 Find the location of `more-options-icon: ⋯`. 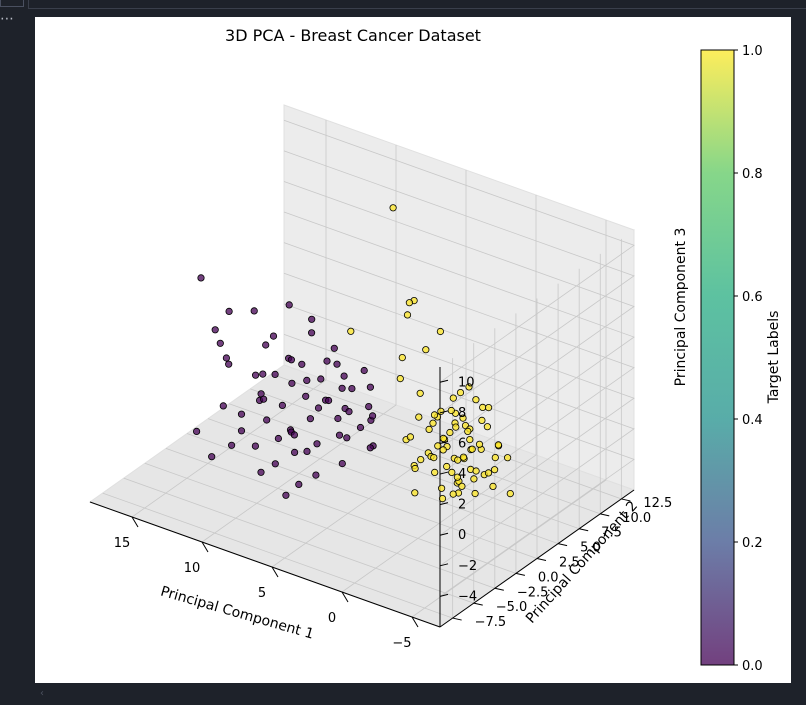

more-options-icon: ⋯ is located at coordinates (7, 19).